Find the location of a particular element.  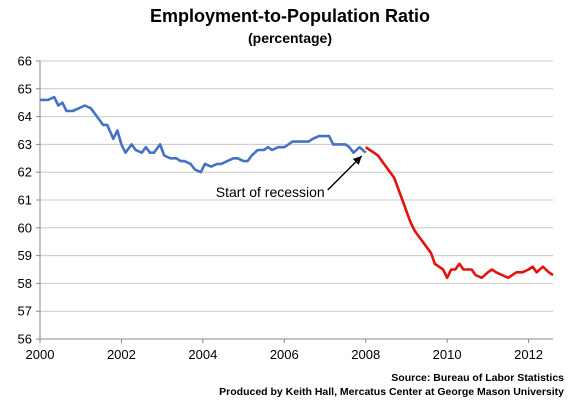

y-tick-label: 64 is located at coordinates (25, 116).